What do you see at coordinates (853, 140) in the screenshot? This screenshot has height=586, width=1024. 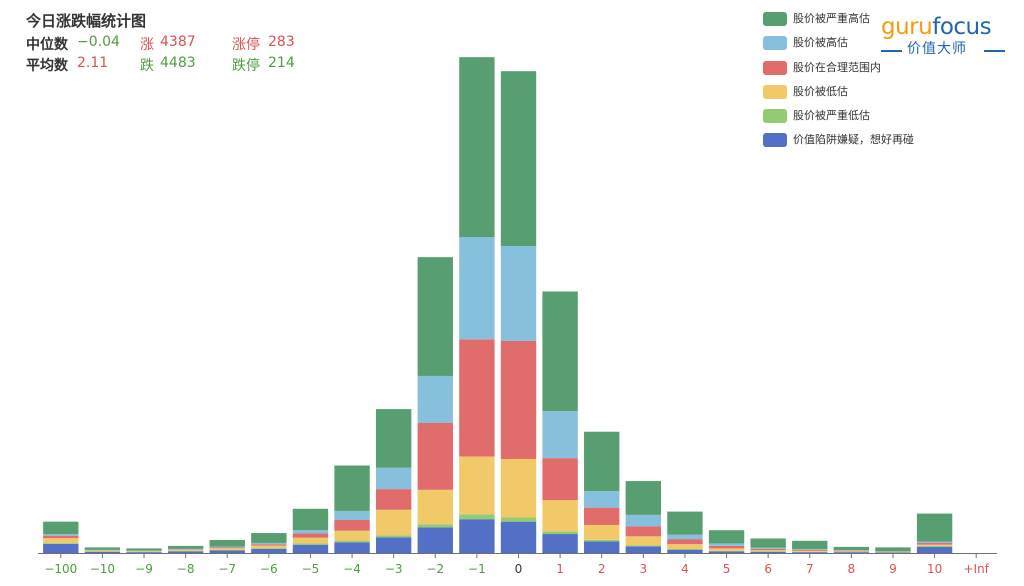 I see `legend-label: 价值陷阱嫌疑，想好再碰` at bounding box center [853, 140].